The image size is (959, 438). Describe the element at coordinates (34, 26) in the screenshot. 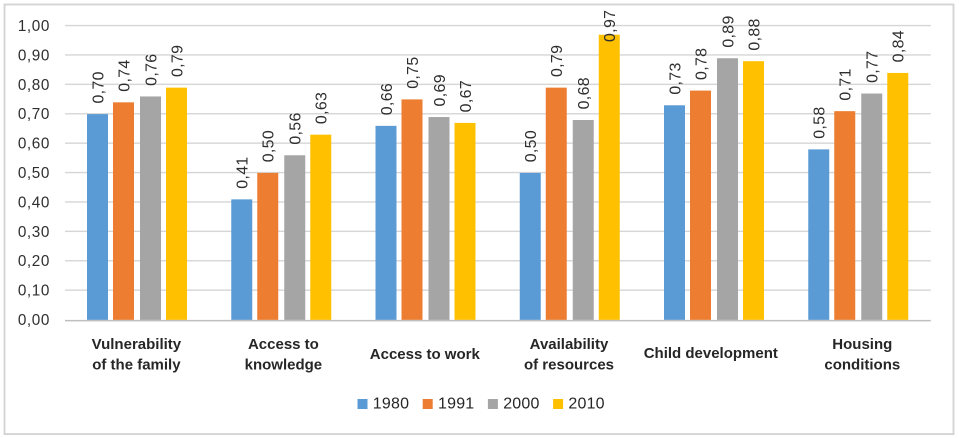

I see `svg-text: 1,00` at that location.